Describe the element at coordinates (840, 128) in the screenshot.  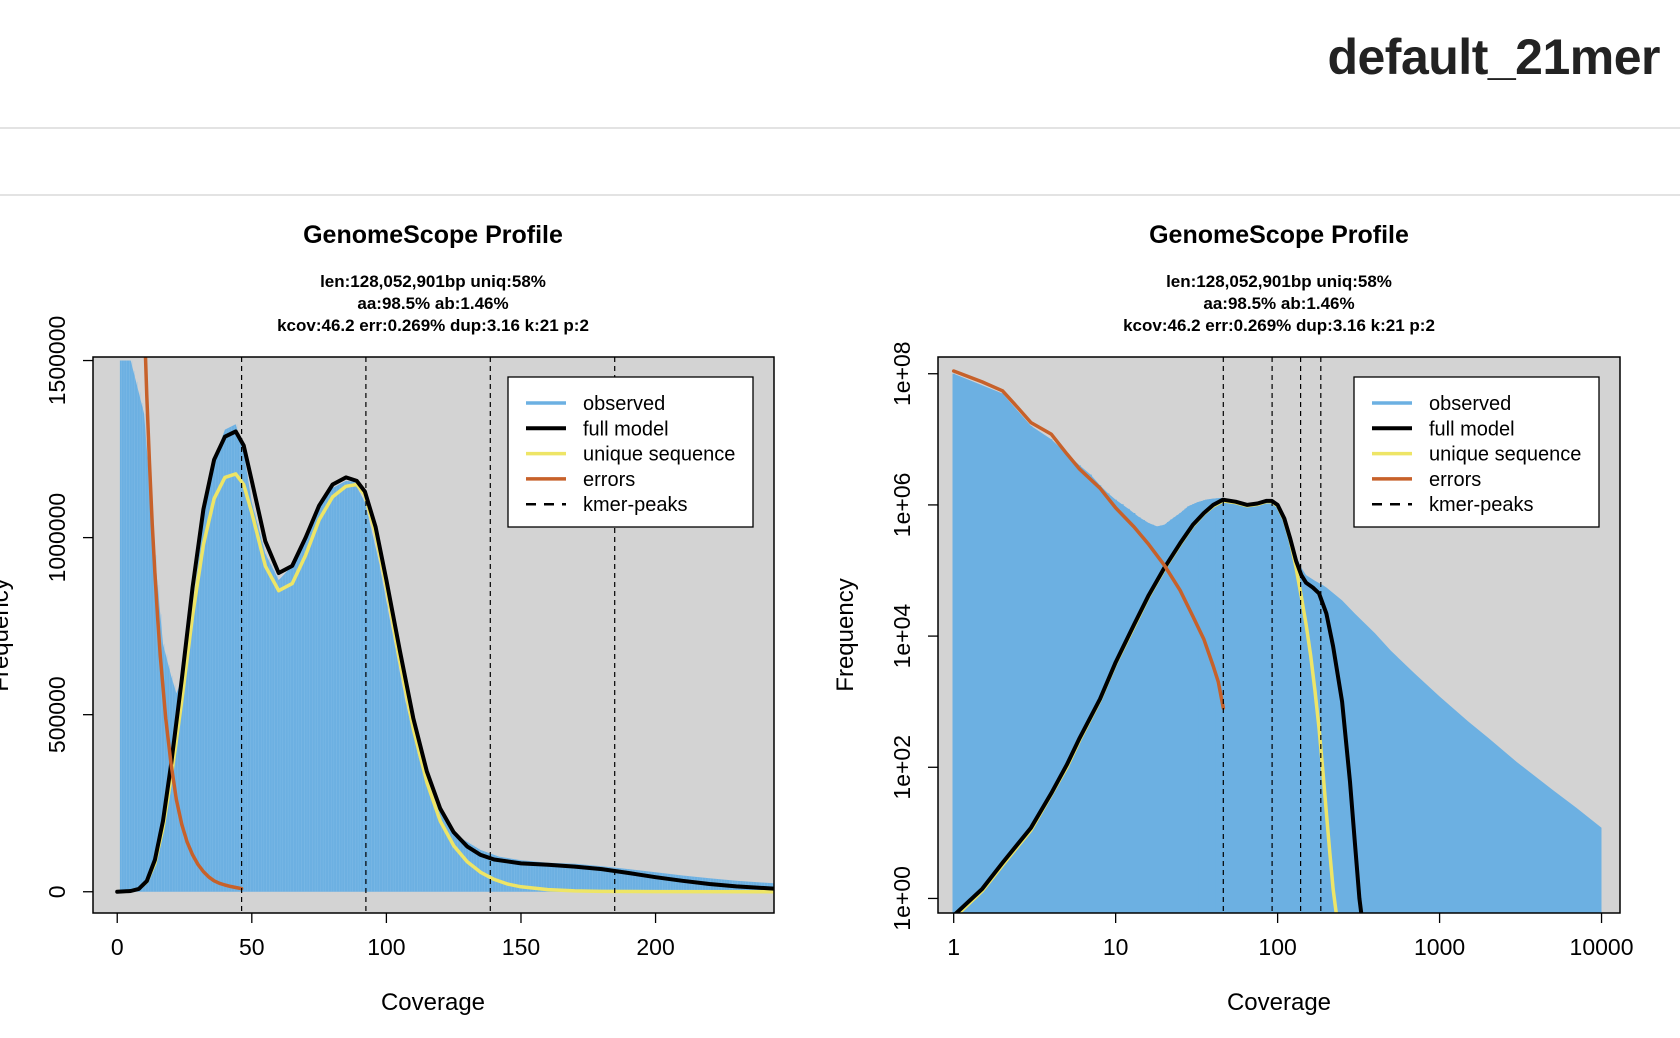
I see `header-divider` at that location.